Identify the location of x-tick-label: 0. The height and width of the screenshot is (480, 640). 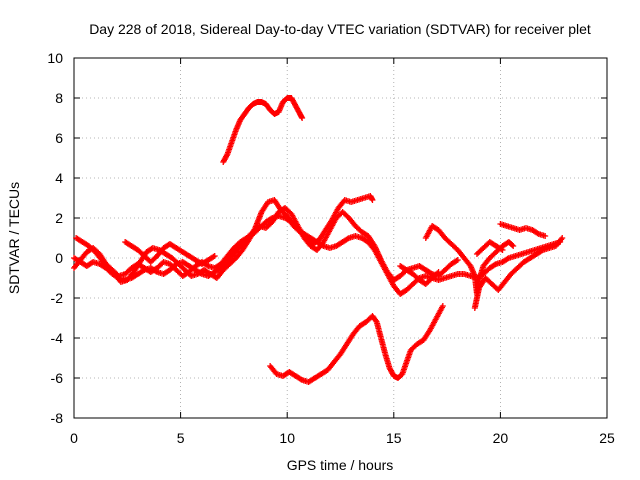
(74, 438).